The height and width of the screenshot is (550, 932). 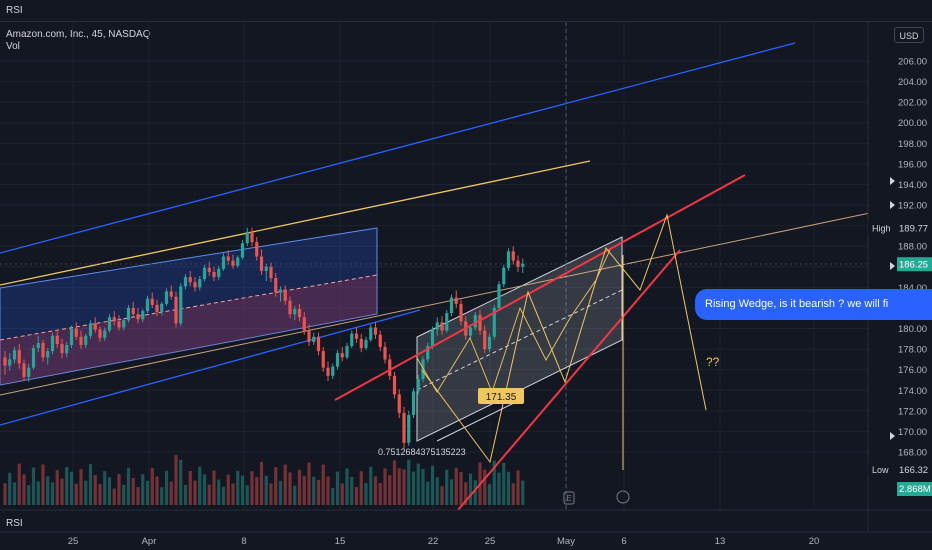 What do you see at coordinates (13, 46) in the screenshot?
I see `volume-legend-label: Vol` at bounding box center [13, 46].